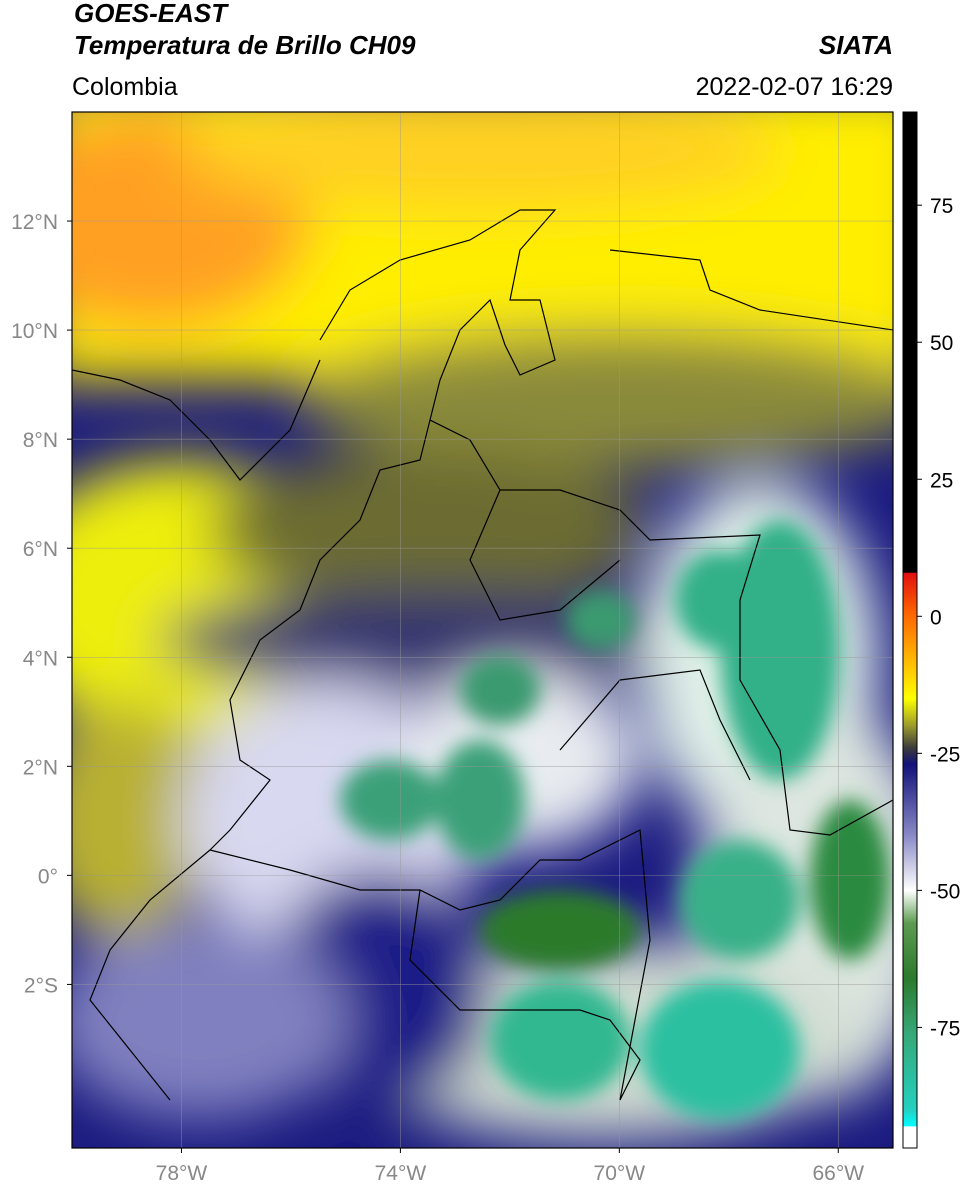 The width and height of the screenshot is (966, 1195). What do you see at coordinates (941, 343) in the screenshot?
I see `colorbar-tick-label: 50` at bounding box center [941, 343].